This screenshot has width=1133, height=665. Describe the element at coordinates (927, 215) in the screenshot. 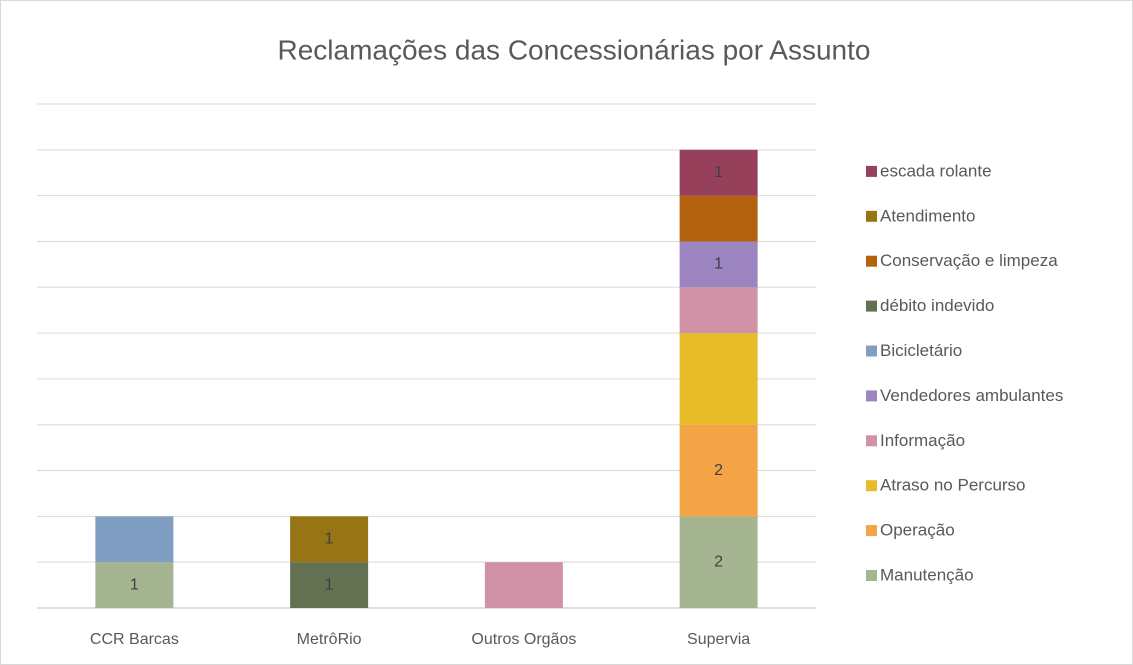

I see `legend-label: Atendimento` at that location.